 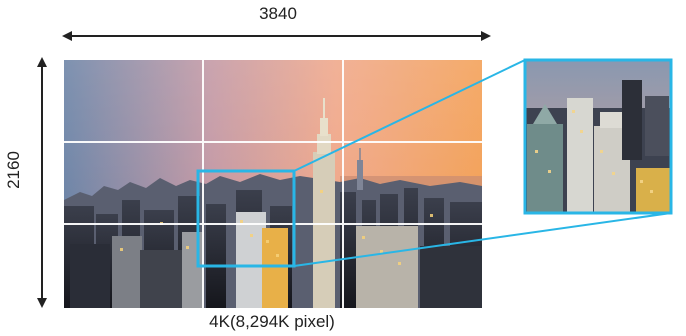 I want to click on resolution-caption: 4K(8,294K pixel), so click(x=272, y=321).